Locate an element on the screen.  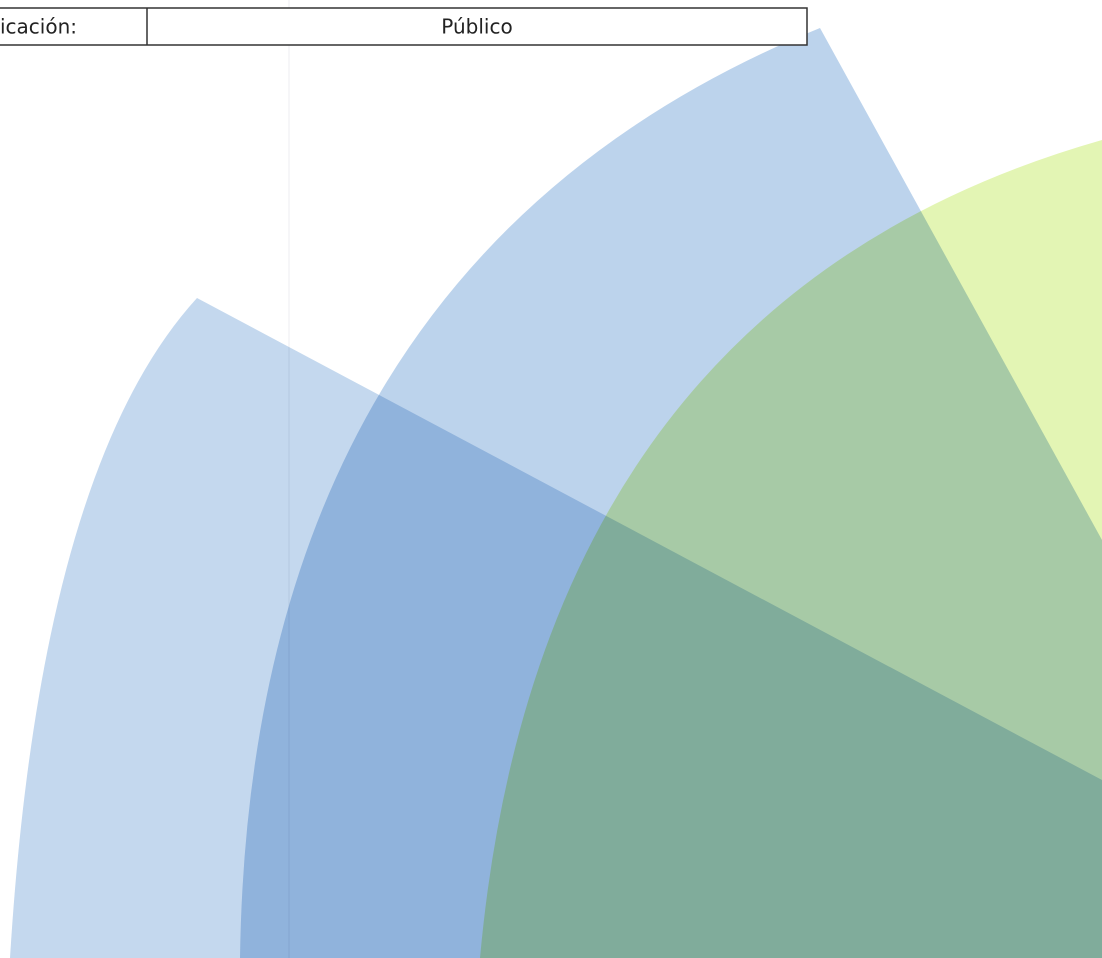
classification-label: icación: is located at coordinates (38, 27).